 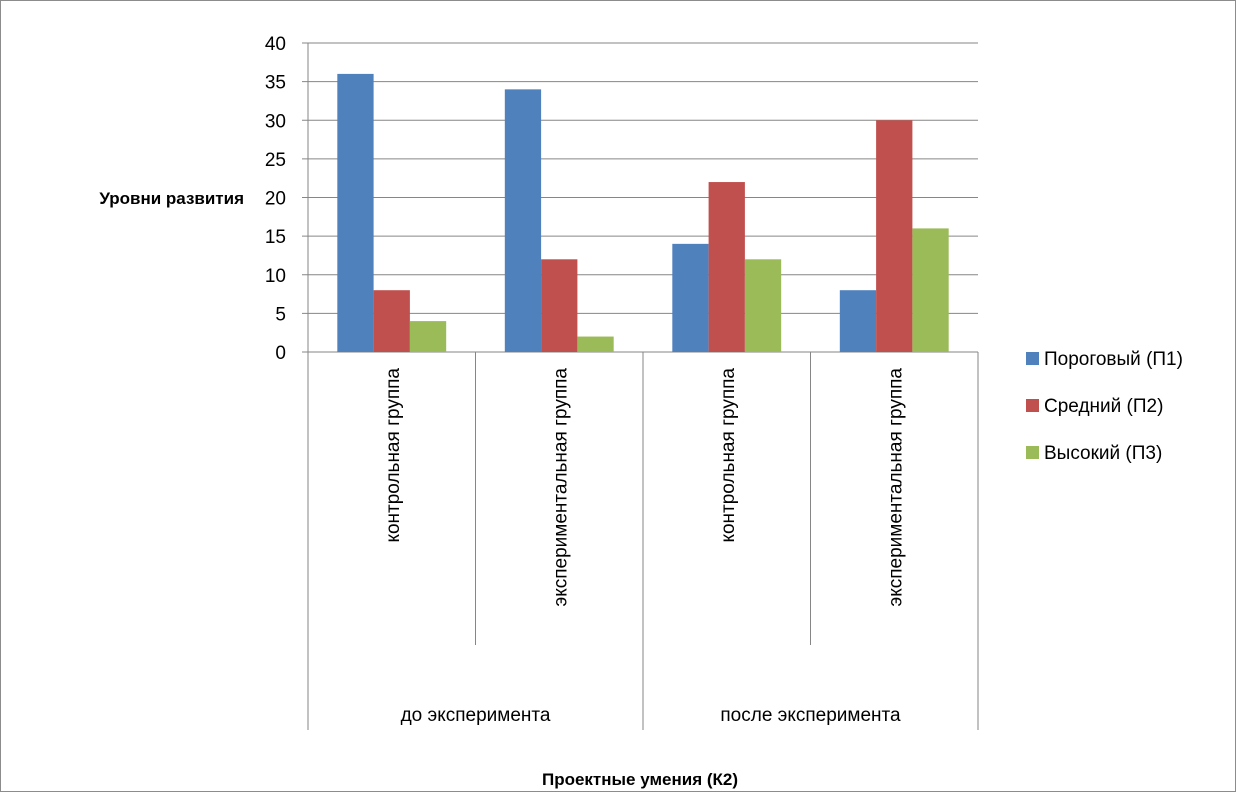 I want to click on y-tick-label: 20, so click(x=275, y=199).